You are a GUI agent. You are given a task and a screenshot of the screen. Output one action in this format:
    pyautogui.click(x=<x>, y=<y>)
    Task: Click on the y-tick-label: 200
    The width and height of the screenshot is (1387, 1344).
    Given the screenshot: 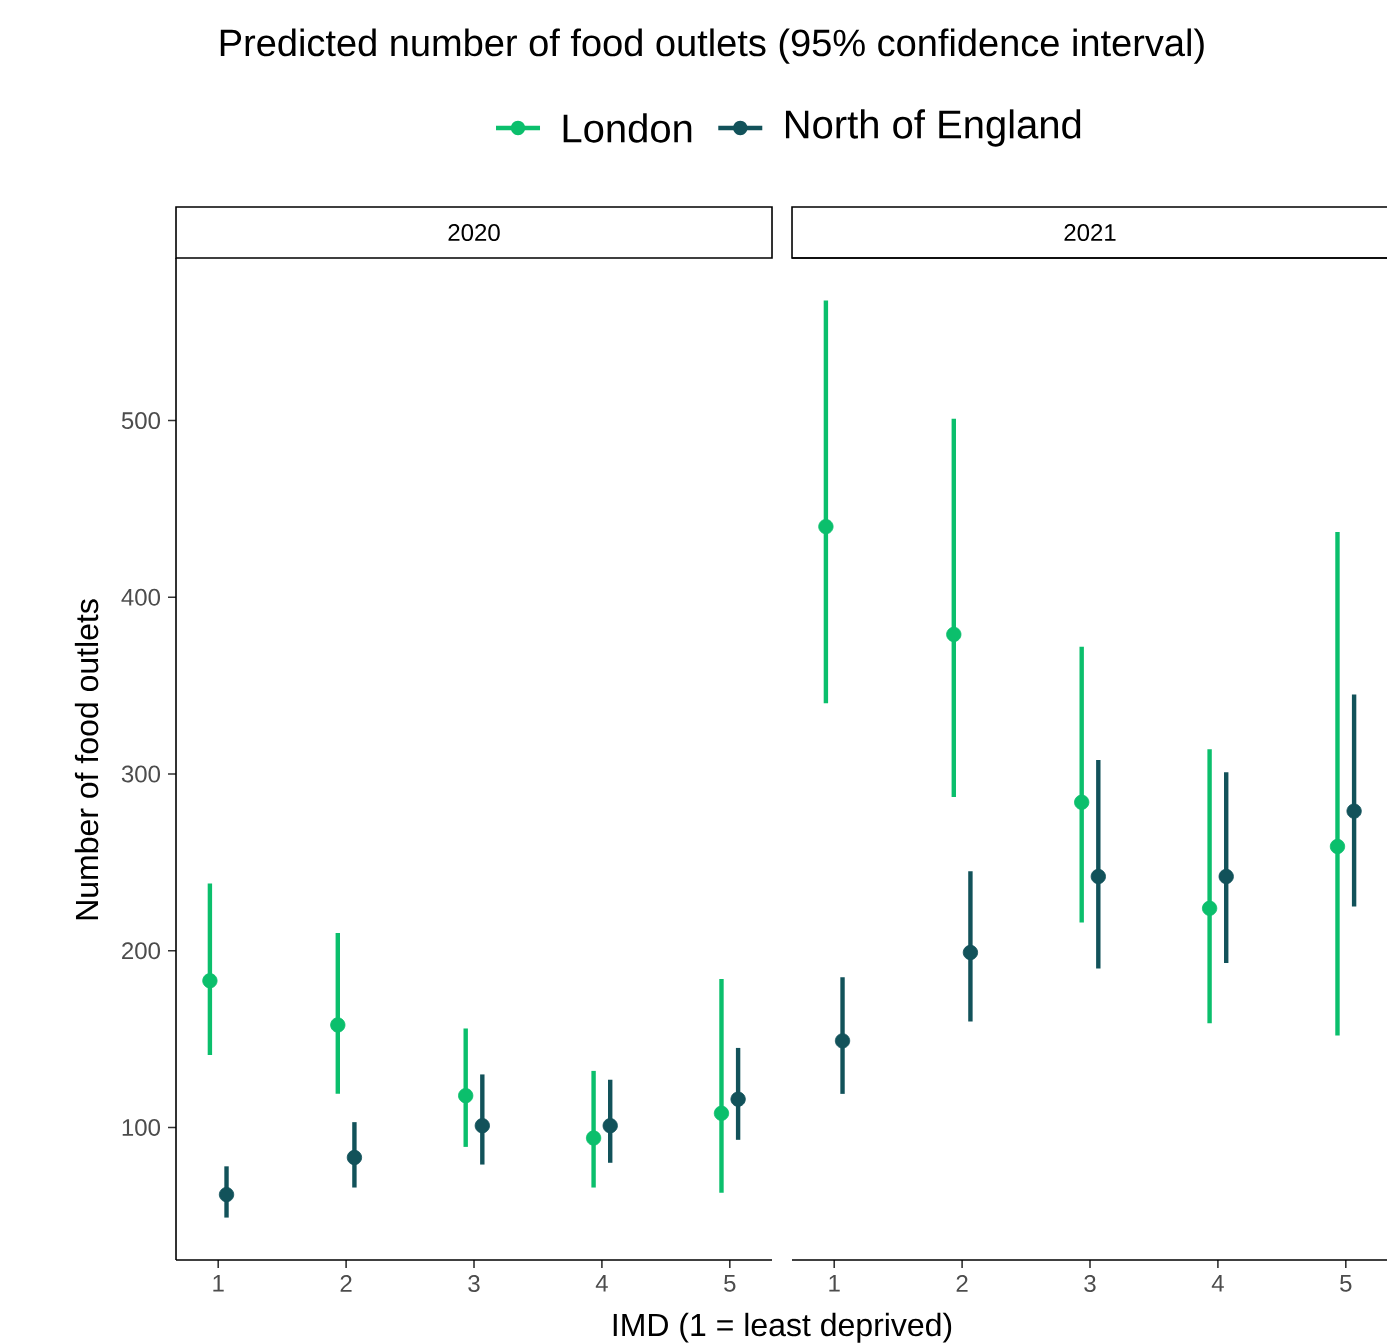 What is the action you would take?
    pyautogui.click(x=141, y=951)
    